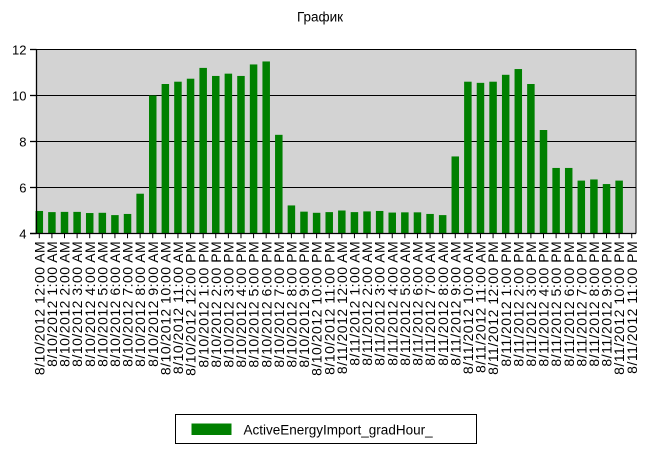 This screenshot has width=657, height=456. Describe the element at coordinates (203, 304) in the screenshot. I see `svg-text: 8/10/2012 1:00 PM` at that location.